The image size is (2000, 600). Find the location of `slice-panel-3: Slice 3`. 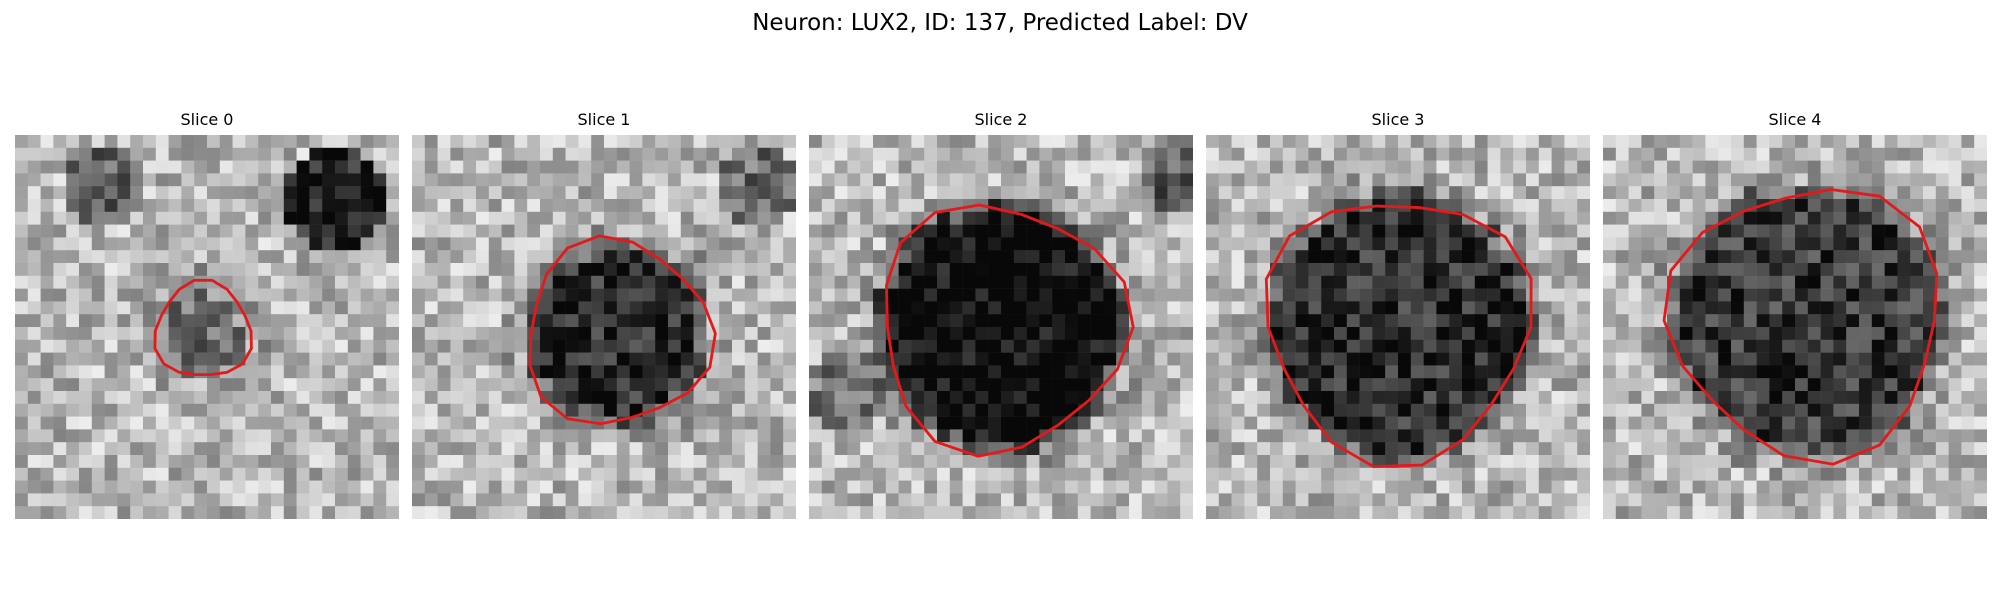

slice-panel-3: Slice 3 is located at coordinates (1398, 313).